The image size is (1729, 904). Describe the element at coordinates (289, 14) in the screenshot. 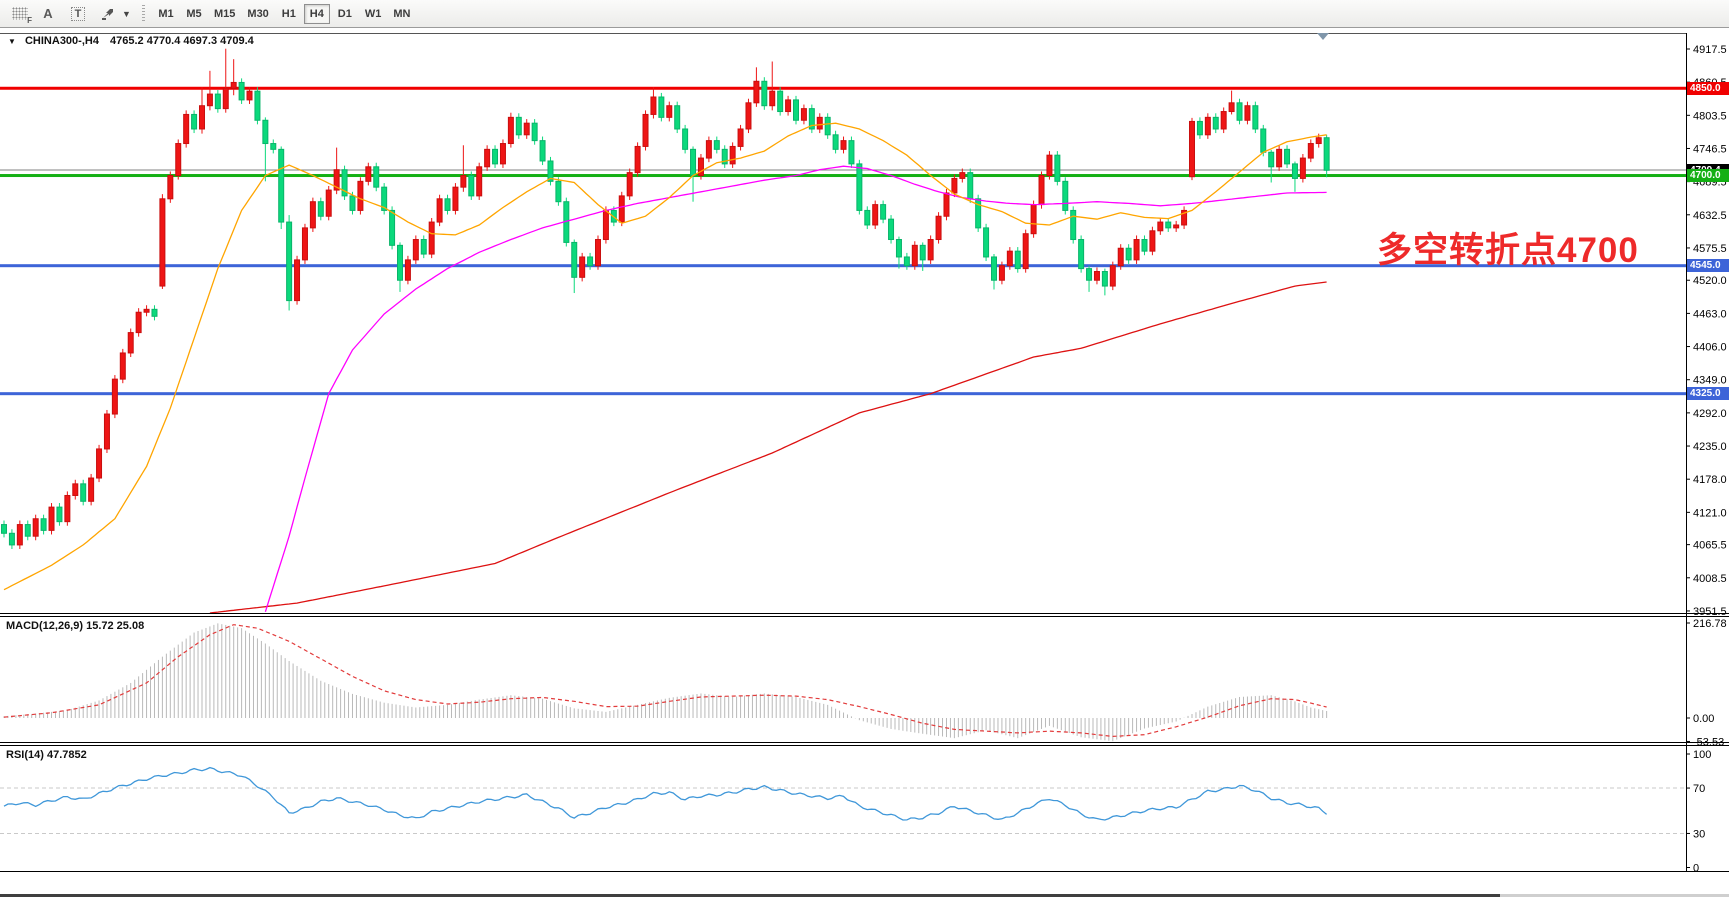

I see `timeframe-h1-button: H1` at that location.